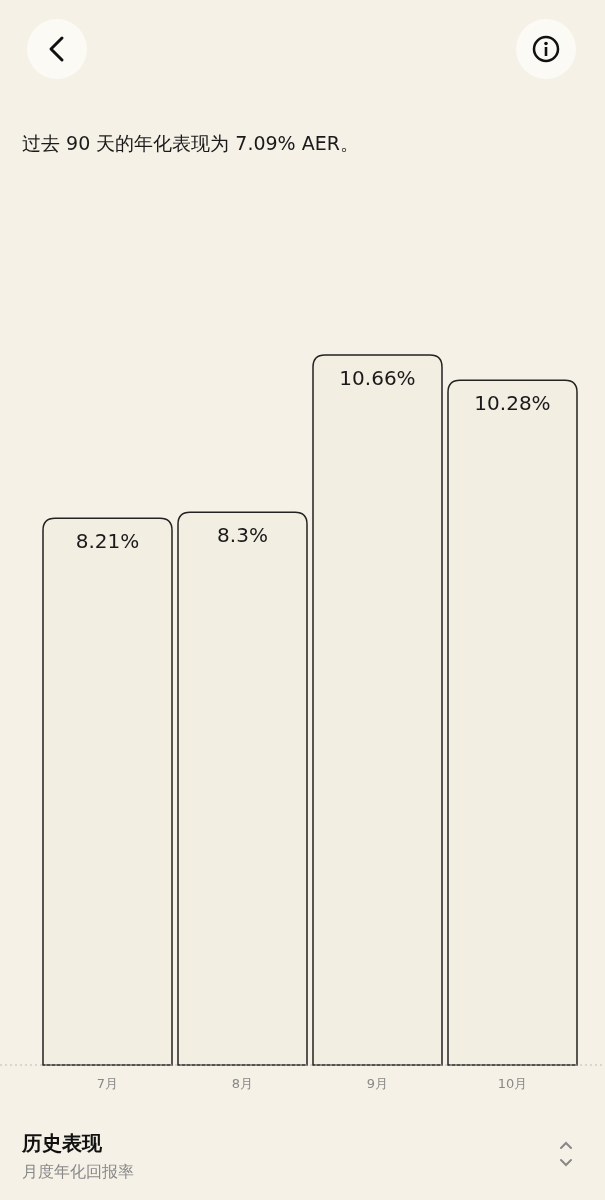 The height and width of the screenshot is (1200, 605). What do you see at coordinates (242, 1083) in the screenshot?
I see `x-tick-label: 8月` at bounding box center [242, 1083].